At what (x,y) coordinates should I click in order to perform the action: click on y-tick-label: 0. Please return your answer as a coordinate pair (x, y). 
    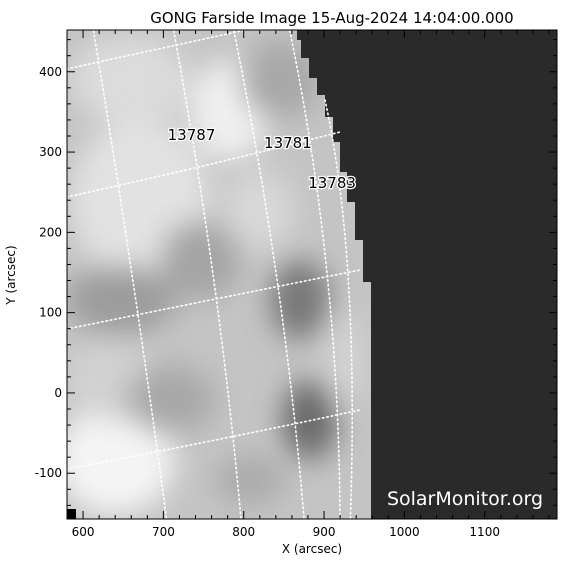
    Looking at the image, I should click on (58, 393).